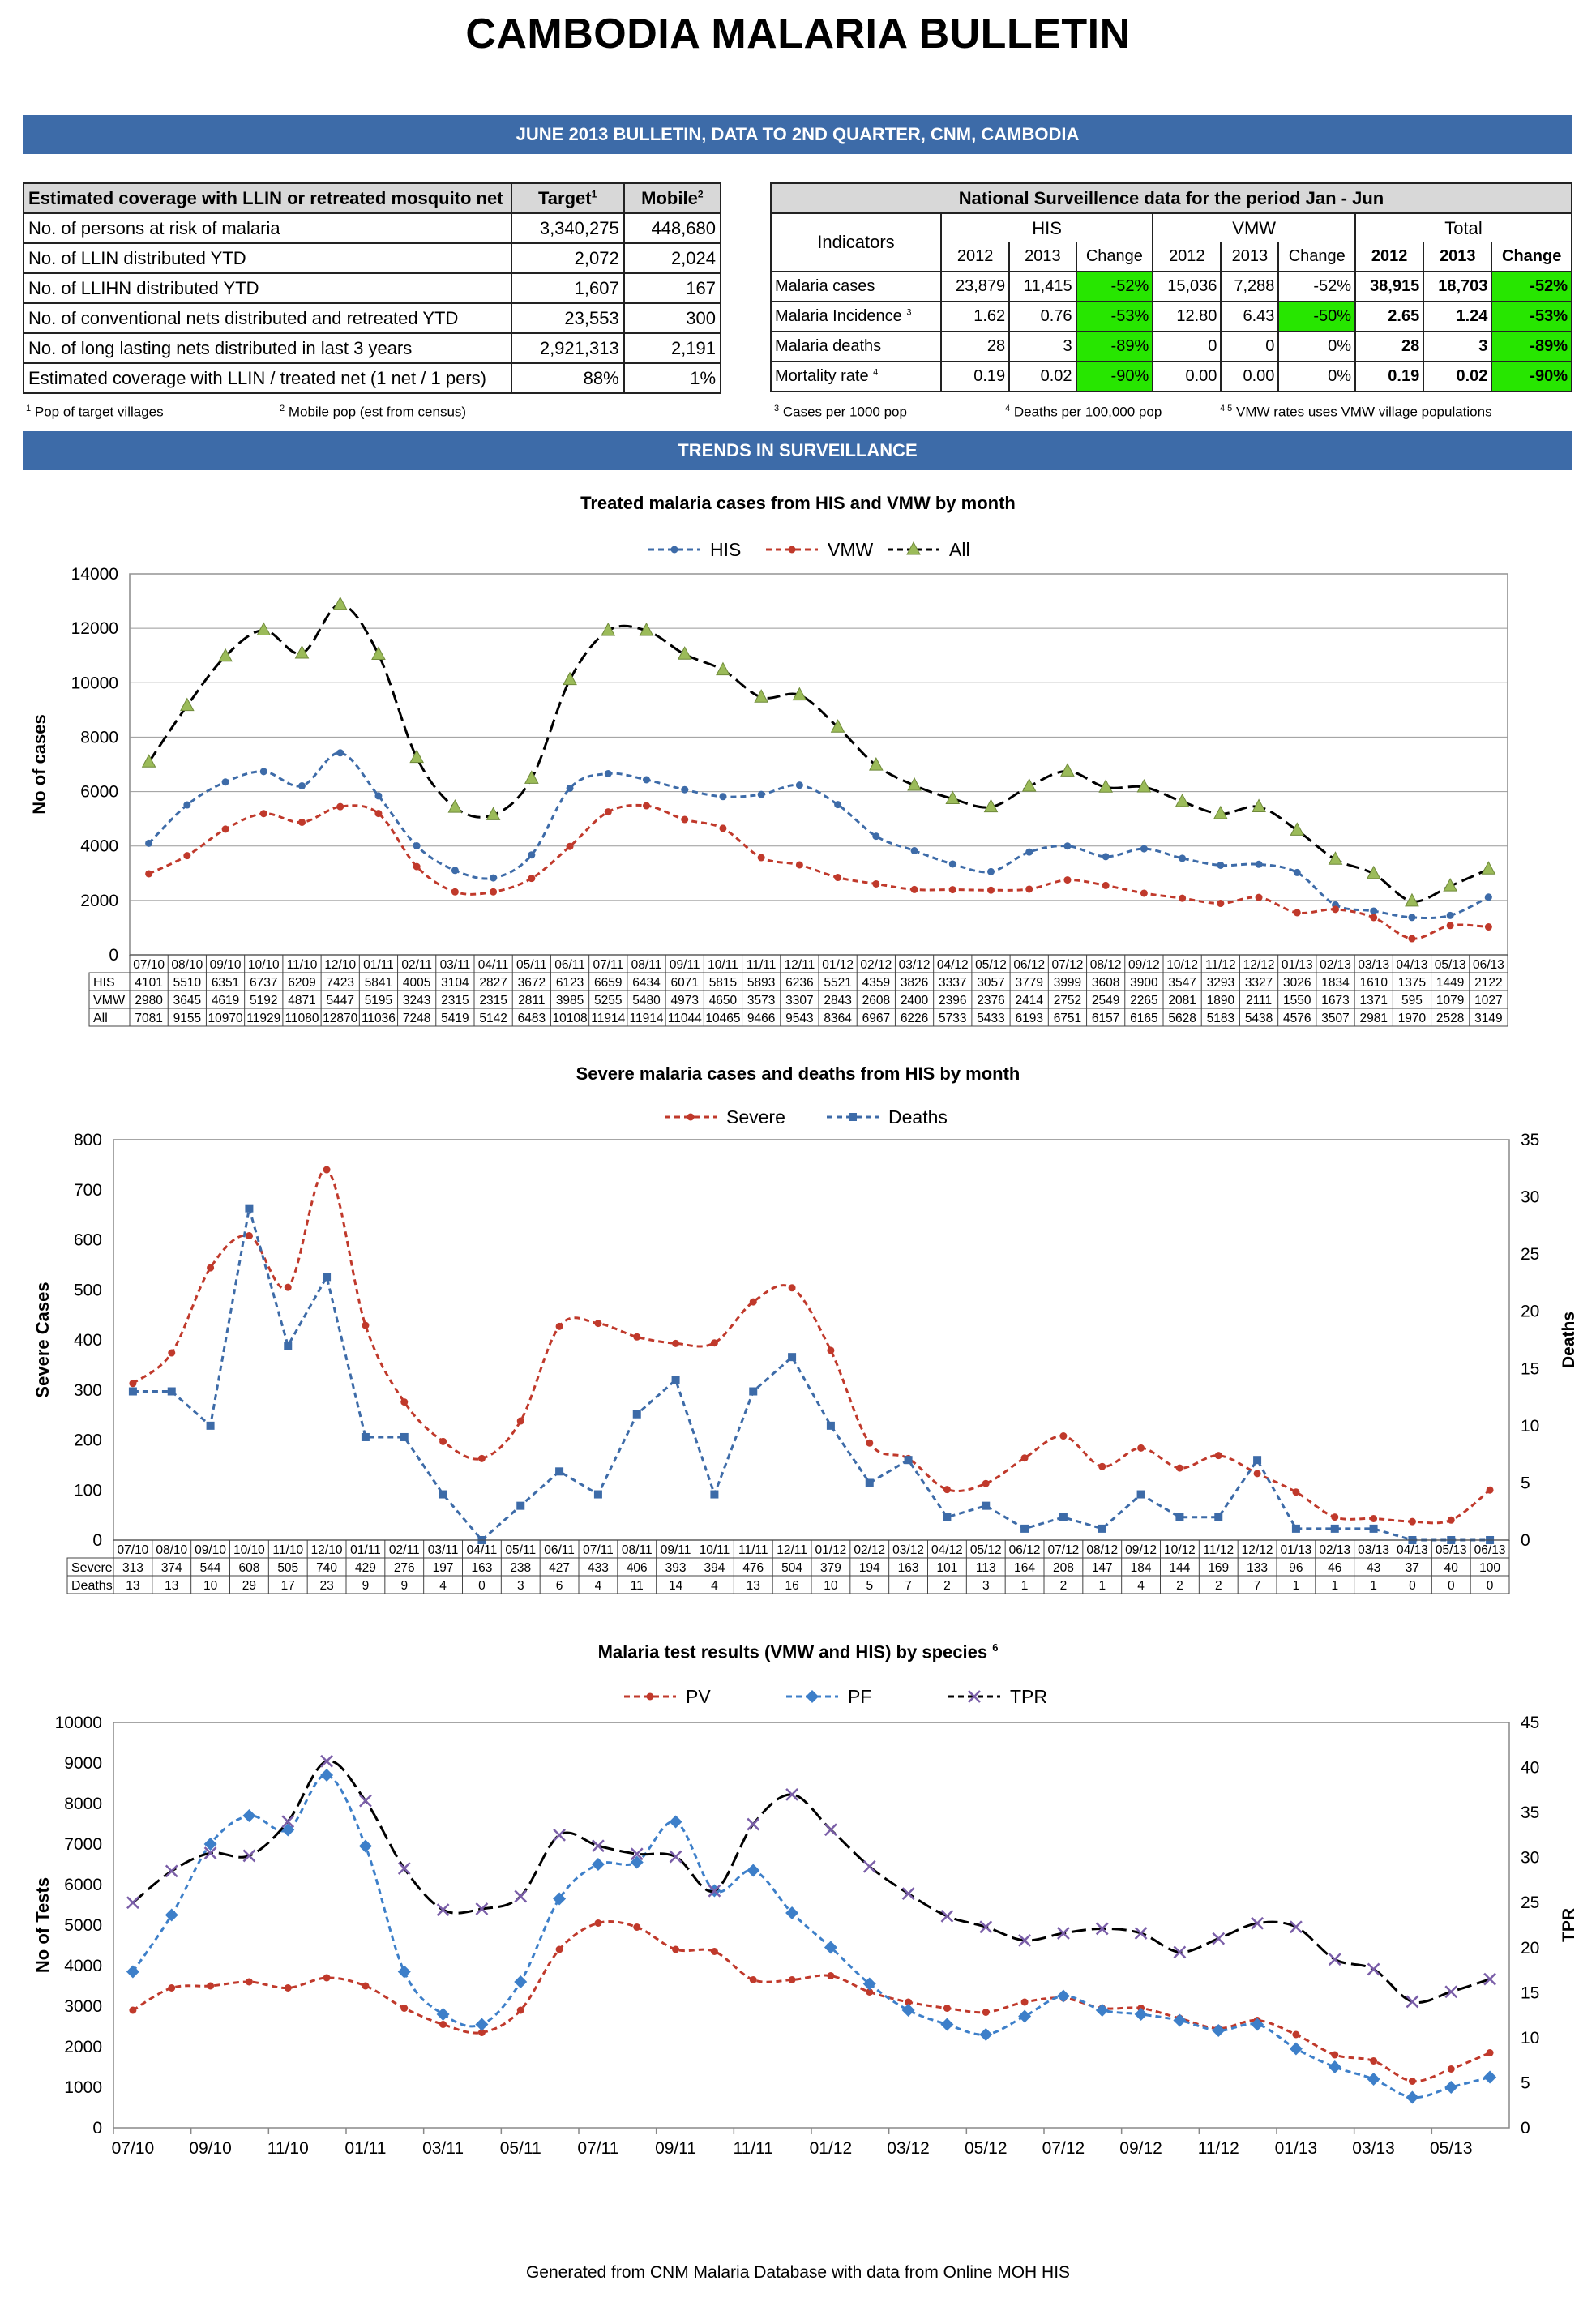 Image resolution: width=1596 pixels, height=2315 pixels. I want to click on x-tick-label: 10/10, so click(264, 965).